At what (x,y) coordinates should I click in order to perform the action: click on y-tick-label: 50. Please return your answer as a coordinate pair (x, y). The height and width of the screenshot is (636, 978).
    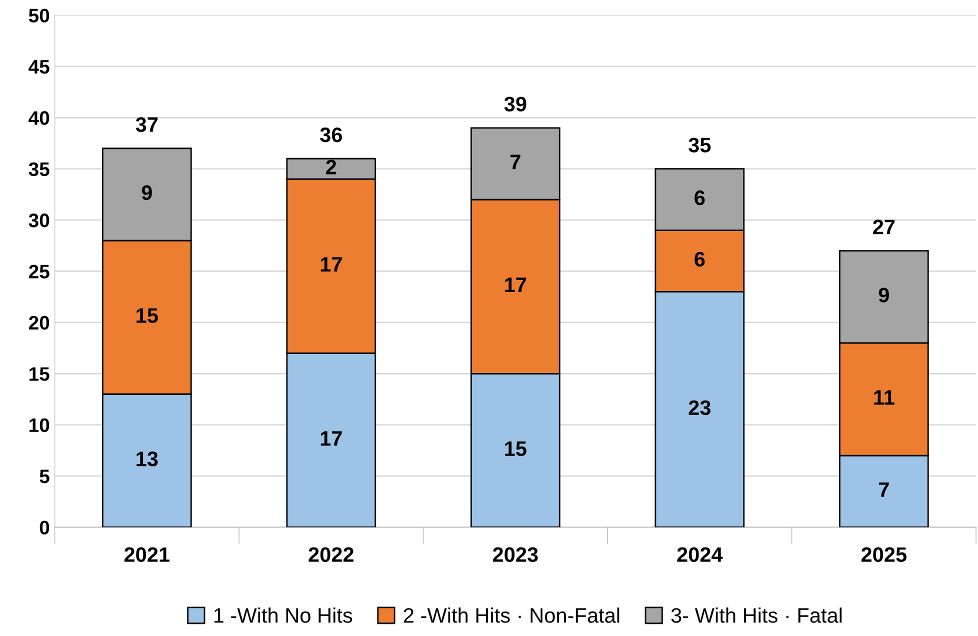
    Looking at the image, I should click on (39, 15).